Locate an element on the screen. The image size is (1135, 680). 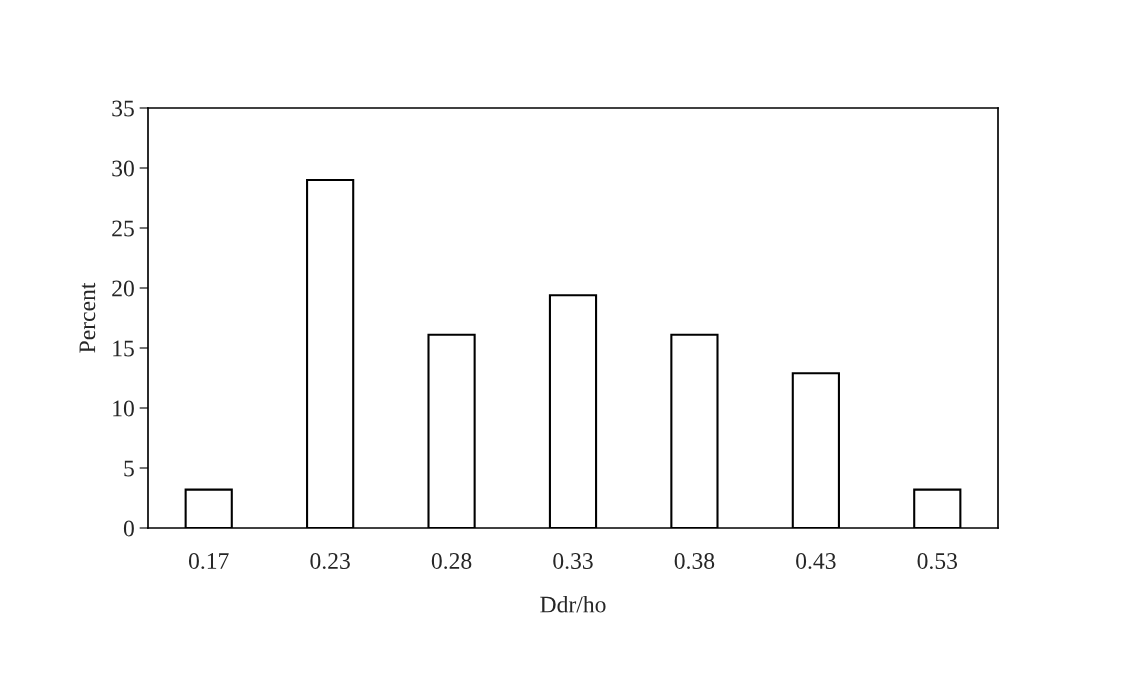
y-axis-title: Percent is located at coordinates (87, 317).